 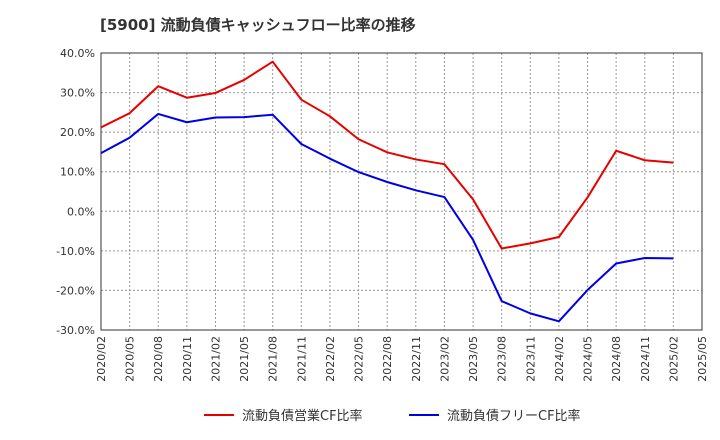 What do you see at coordinates (702, 359) in the screenshot?
I see `x-tick-label: 2025/05` at bounding box center [702, 359].